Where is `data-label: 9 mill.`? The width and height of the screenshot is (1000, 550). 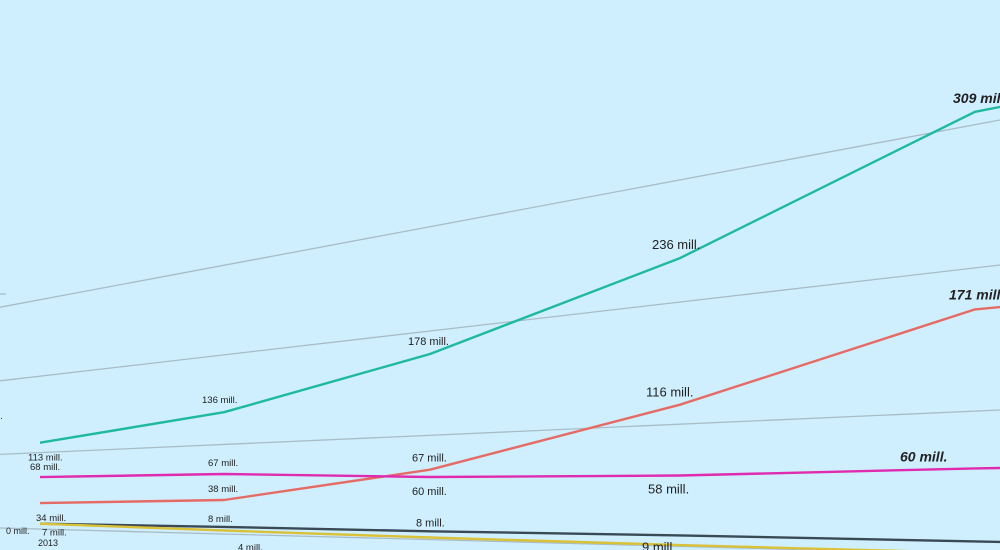
data-label: 9 mill. is located at coordinates (659, 544).